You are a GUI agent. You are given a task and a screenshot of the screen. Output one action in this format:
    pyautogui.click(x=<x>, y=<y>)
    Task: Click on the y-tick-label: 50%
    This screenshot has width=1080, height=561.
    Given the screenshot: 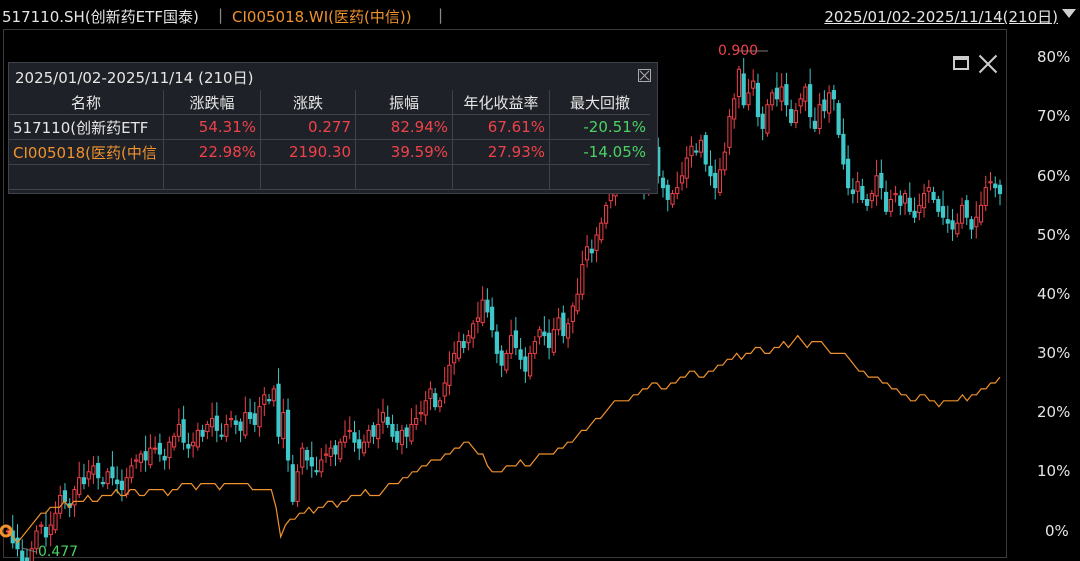 What is the action you would take?
    pyautogui.click(x=1054, y=235)
    